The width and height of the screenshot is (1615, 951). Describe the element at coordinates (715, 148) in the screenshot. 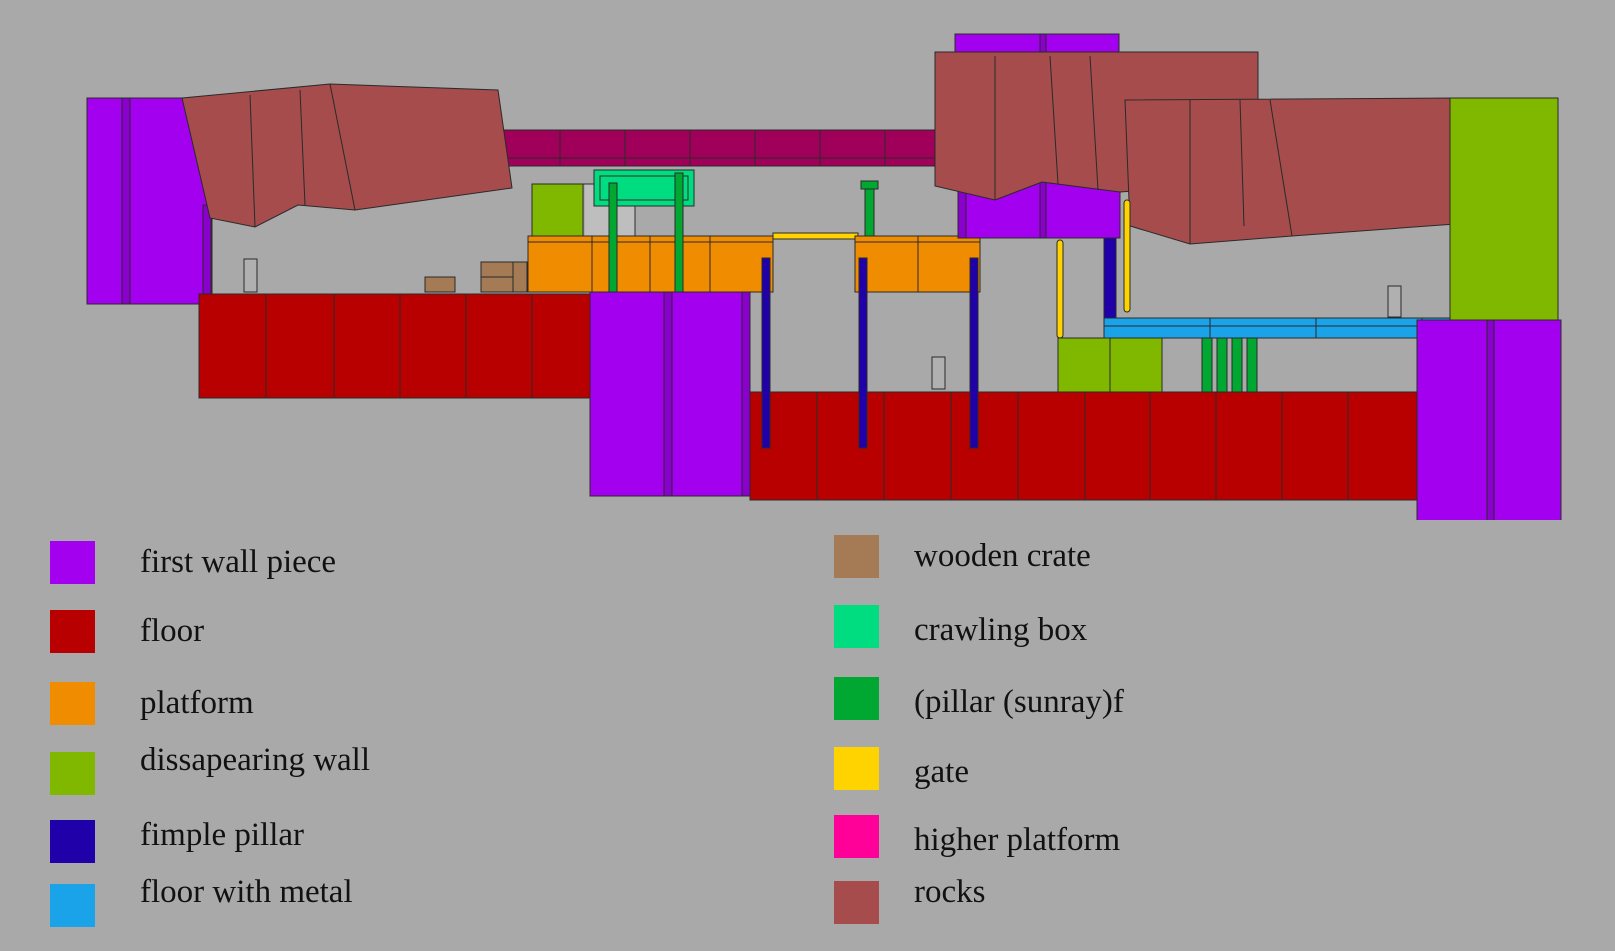

I see `higher-platform-bridge` at that location.